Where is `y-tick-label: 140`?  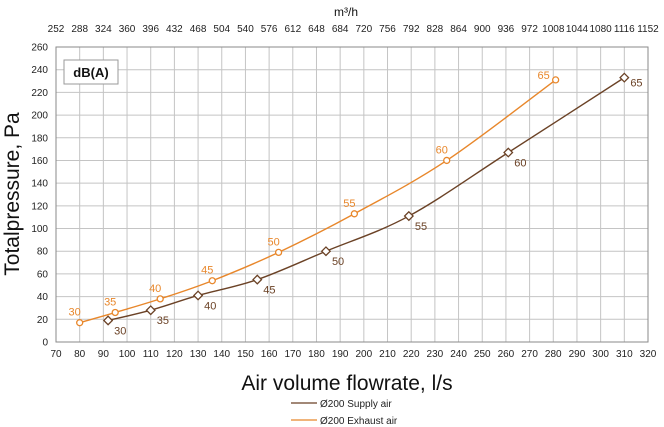 y-tick-label: 140 is located at coordinates (39, 184).